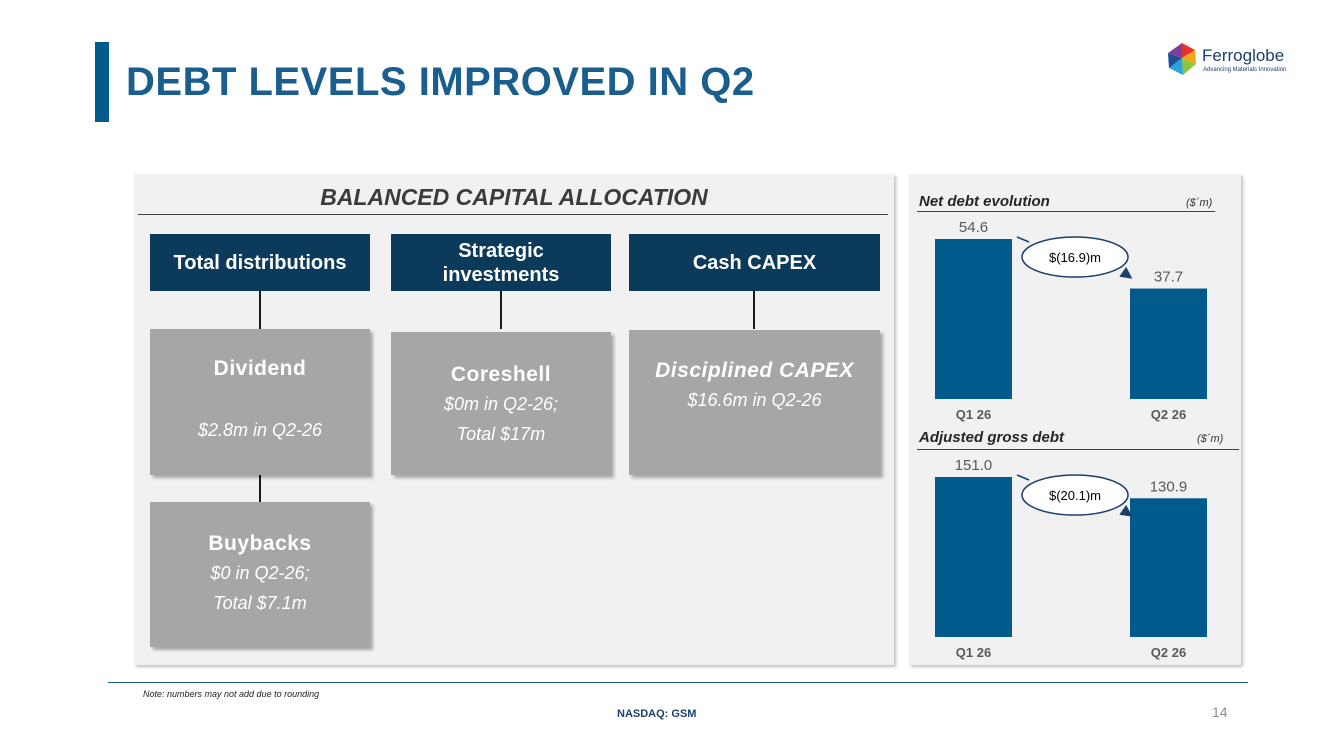 This screenshot has height=749, width=1333. I want to click on coreshell-title: Coreshell, so click(501, 374).